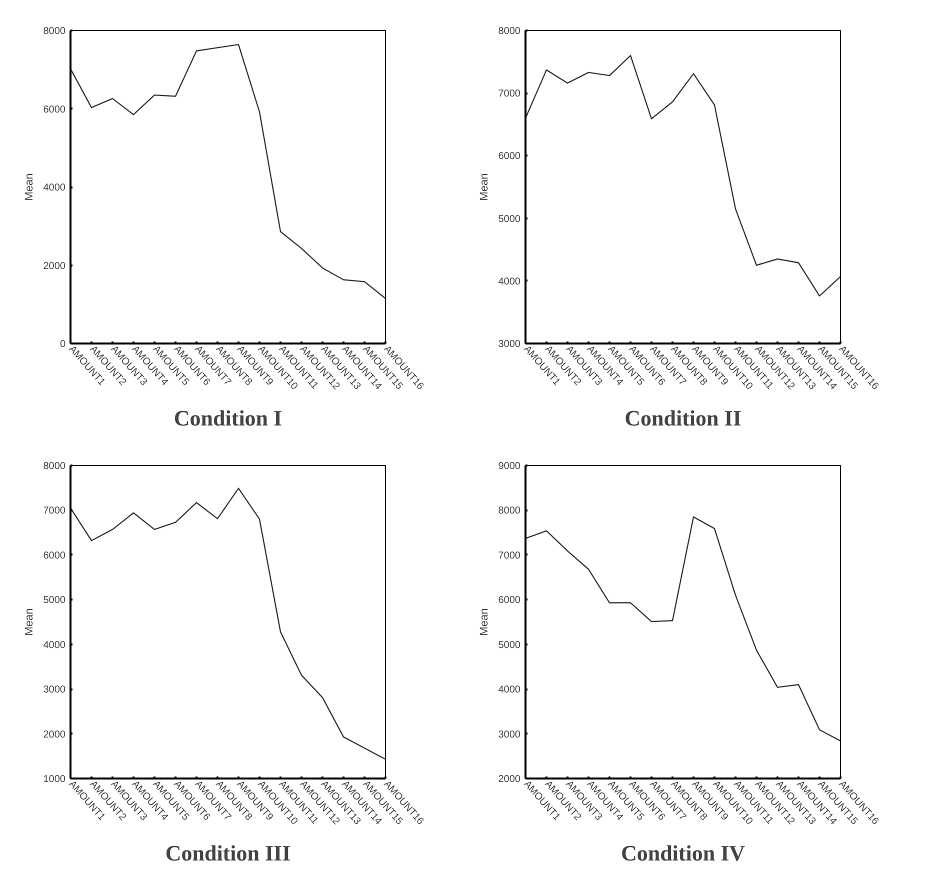  Describe the element at coordinates (228, 418) in the screenshot. I see `text: Condition I` at that location.